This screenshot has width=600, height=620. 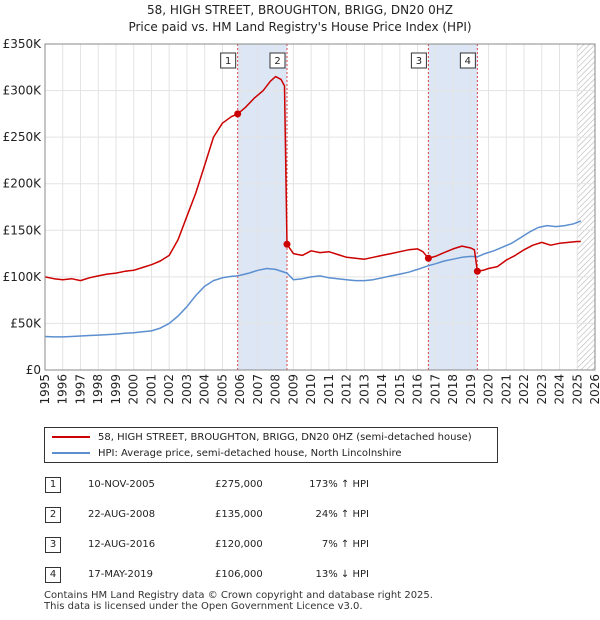 I want to click on sale-date: 10-NOV-2005, so click(x=121, y=484).